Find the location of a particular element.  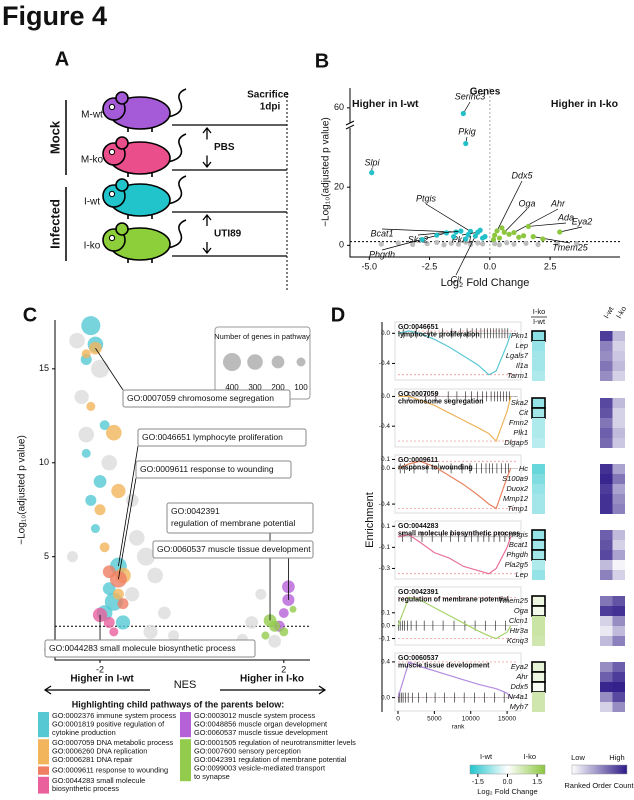

panel-label: A is located at coordinates (62, 59).